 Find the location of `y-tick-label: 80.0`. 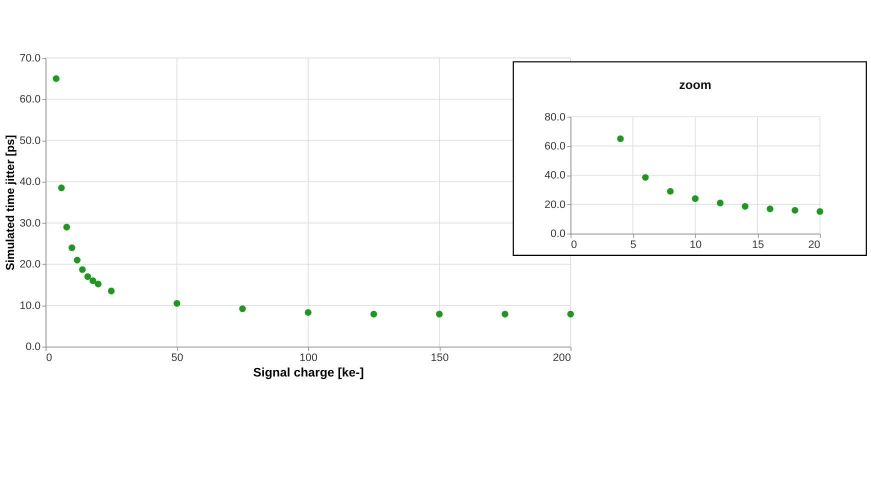

y-tick-label: 80.0 is located at coordinates (555, 117).